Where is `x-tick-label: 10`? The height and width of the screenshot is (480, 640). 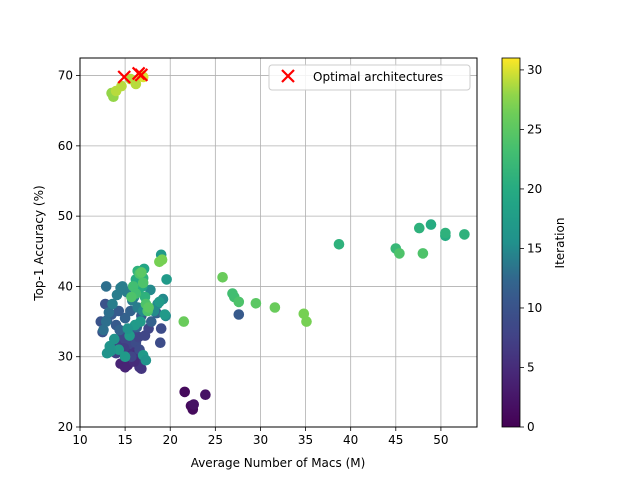
x-tick-label: 10 is located at coordinates (79, 440).